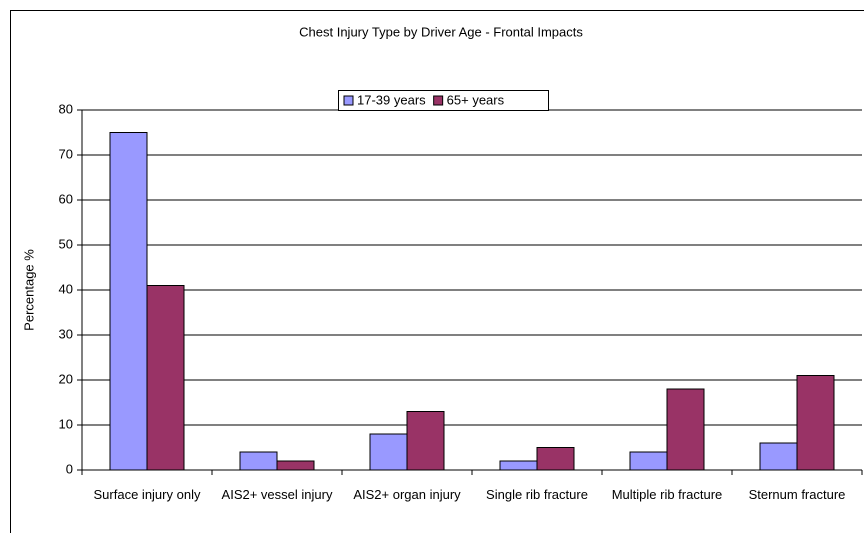  What do you see at coordinates (66, 288) in the screenshot?
I see `y-tick-label: 40` at bounding box center [66, 288].